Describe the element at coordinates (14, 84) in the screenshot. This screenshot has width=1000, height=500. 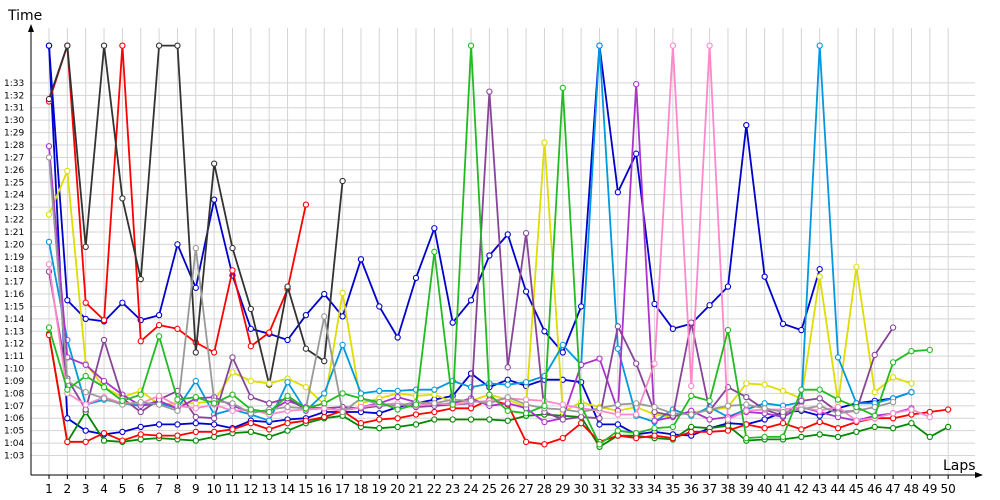
I see `y-tick-label: 1:33` at that location.